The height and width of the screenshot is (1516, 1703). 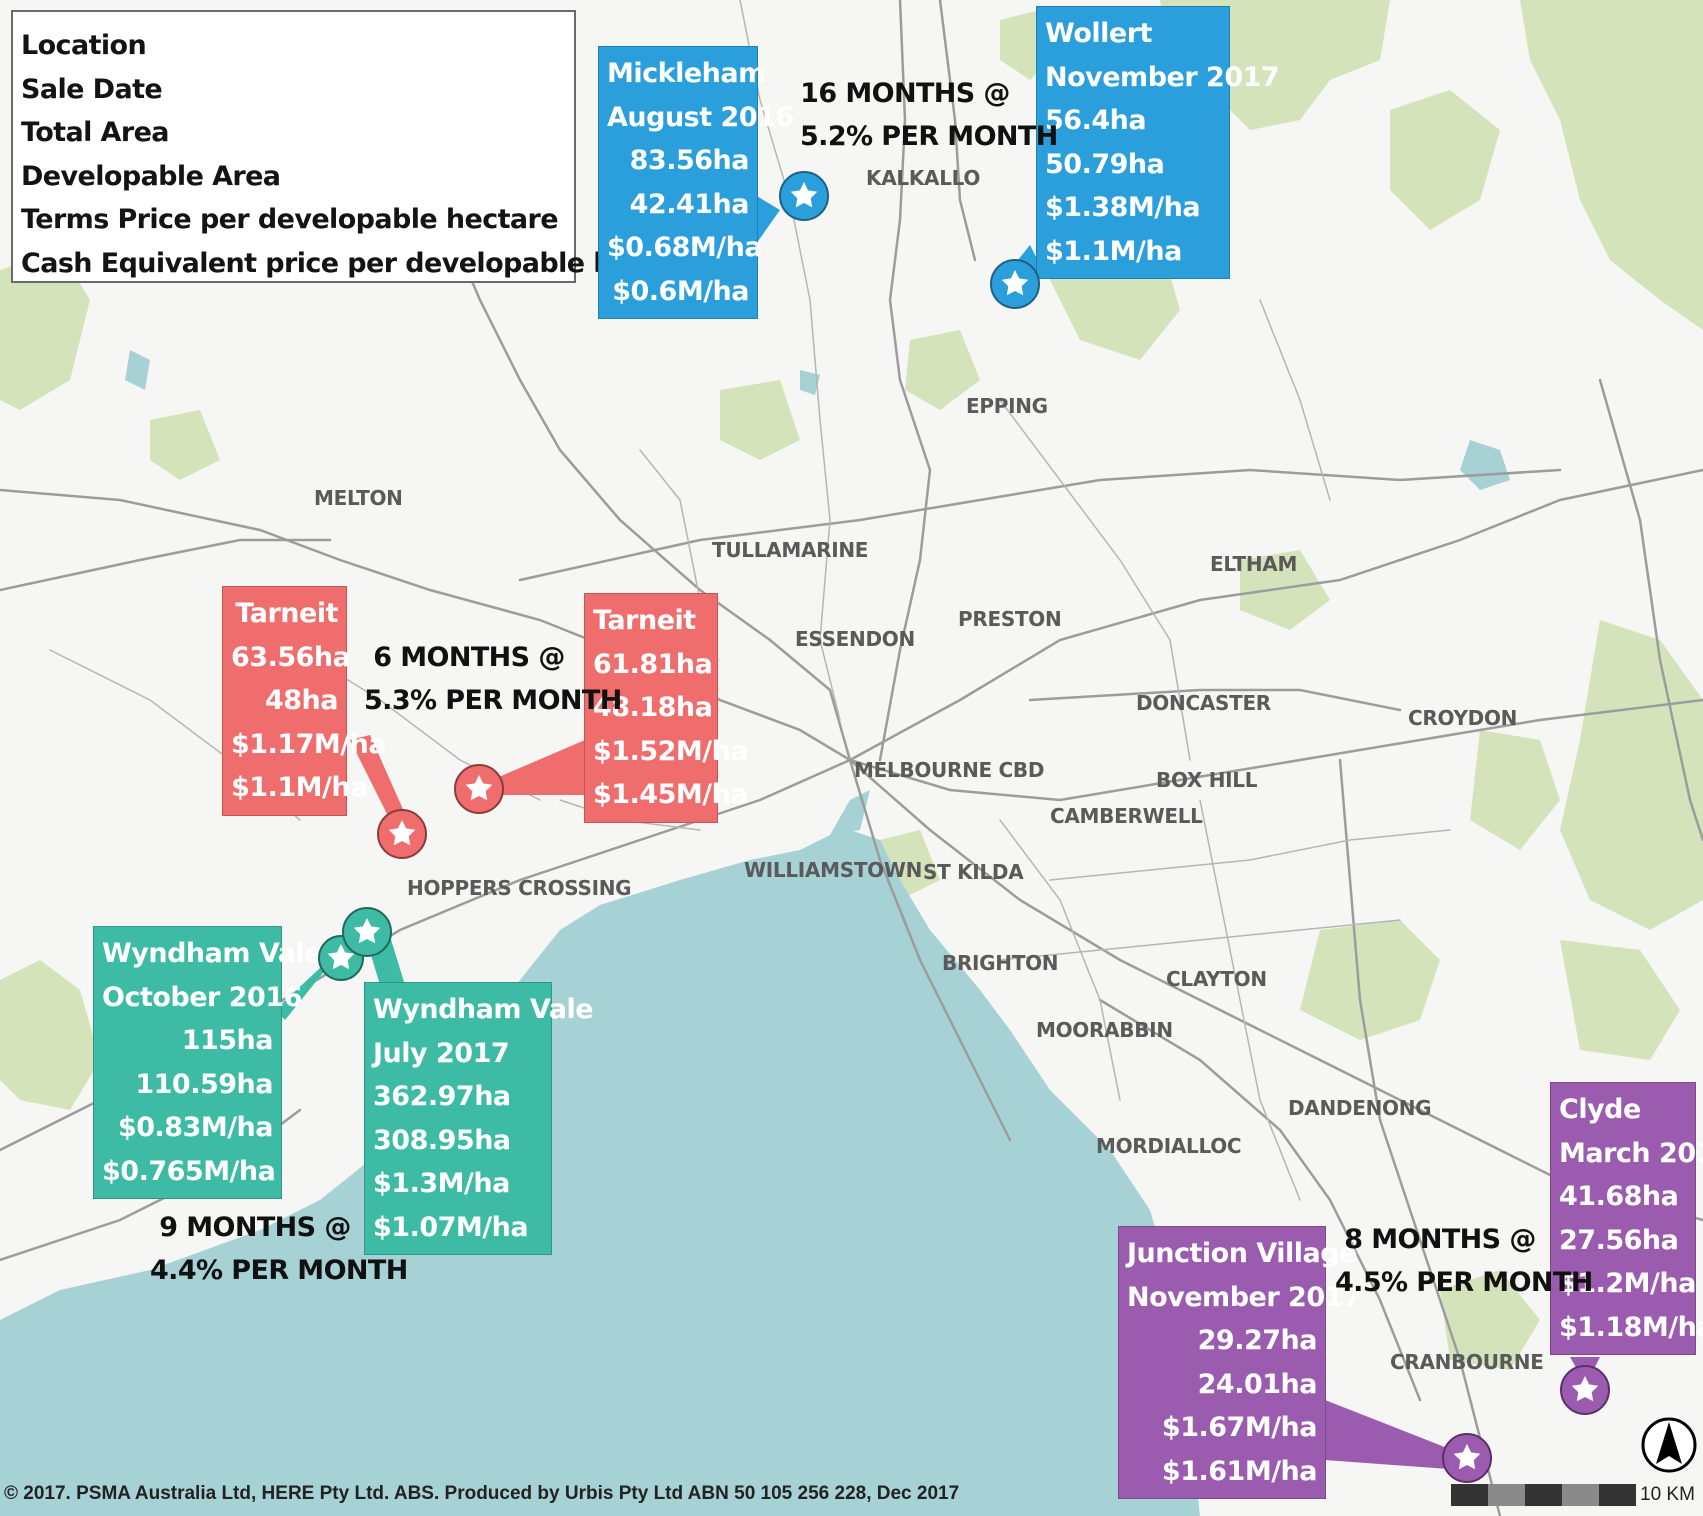 What do you see at coordinates (1257, 1340) in the screenshot?
I see `sale-total-area: 29.27ha` at bounding box center [1257, 1340].